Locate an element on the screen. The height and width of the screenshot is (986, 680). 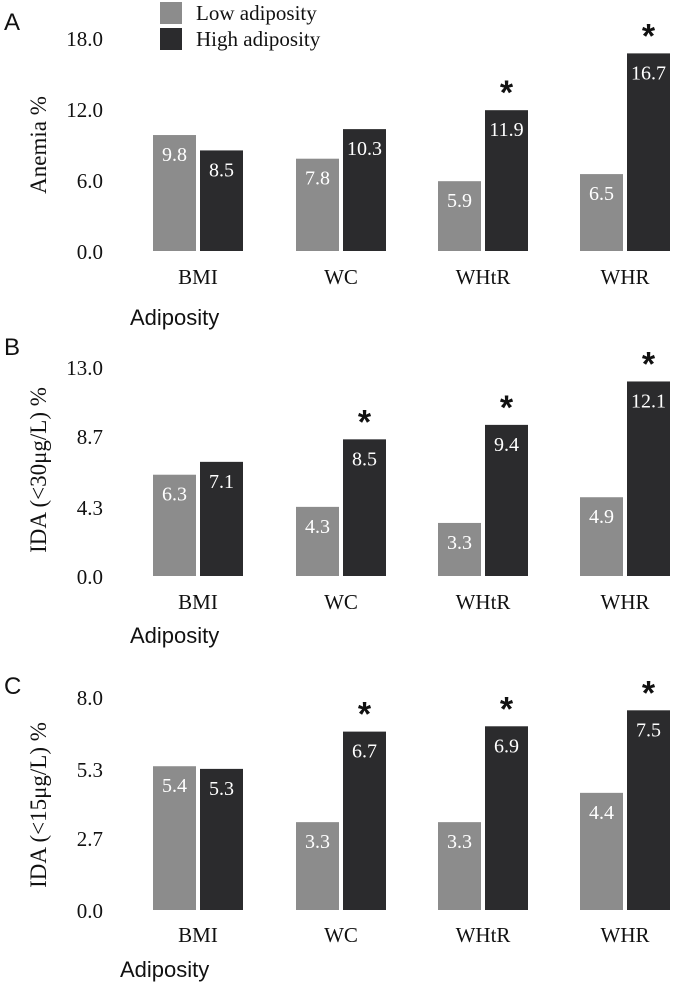
data-label: 11.9 is located at coordinates (506, 130).